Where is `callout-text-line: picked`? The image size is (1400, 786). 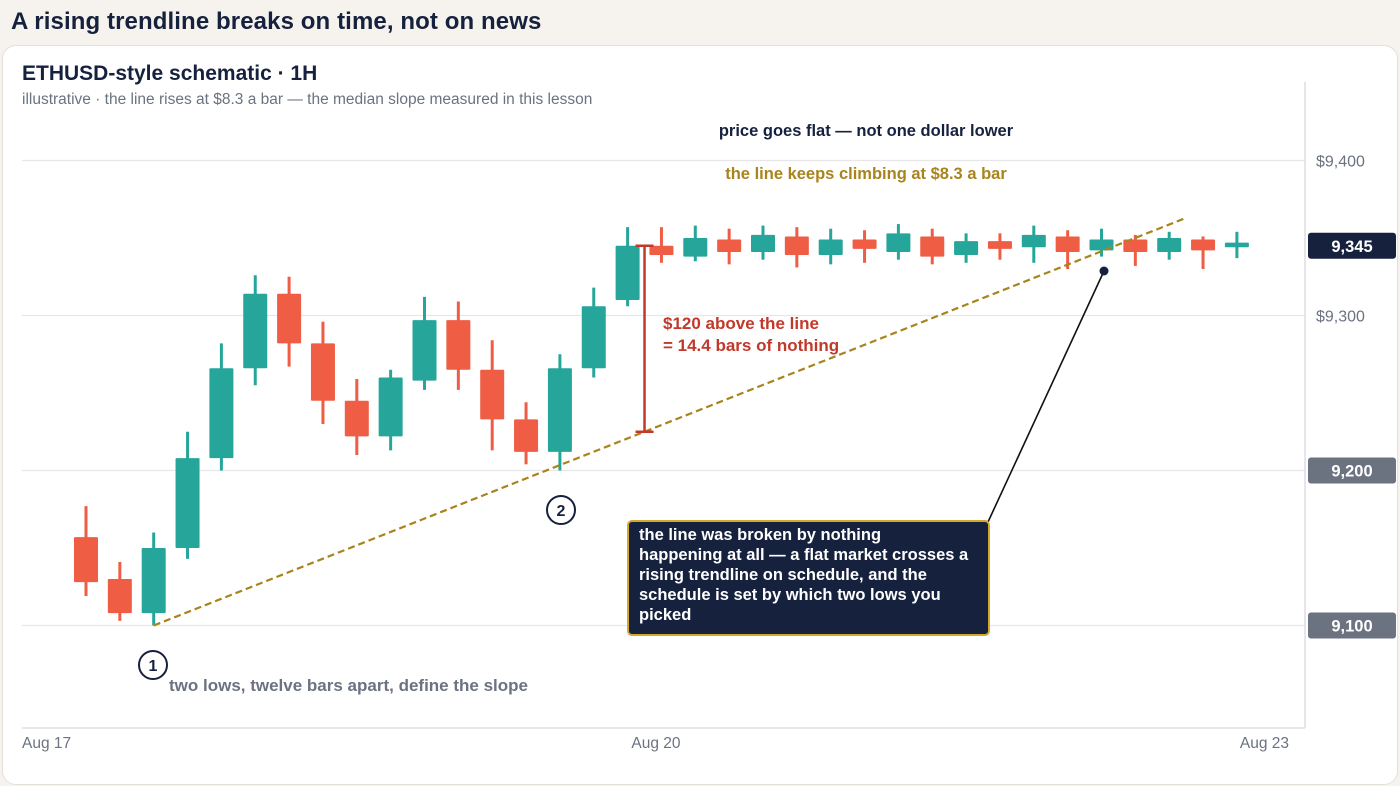 callout-text-line: picked is located at coordinates (665, 615).